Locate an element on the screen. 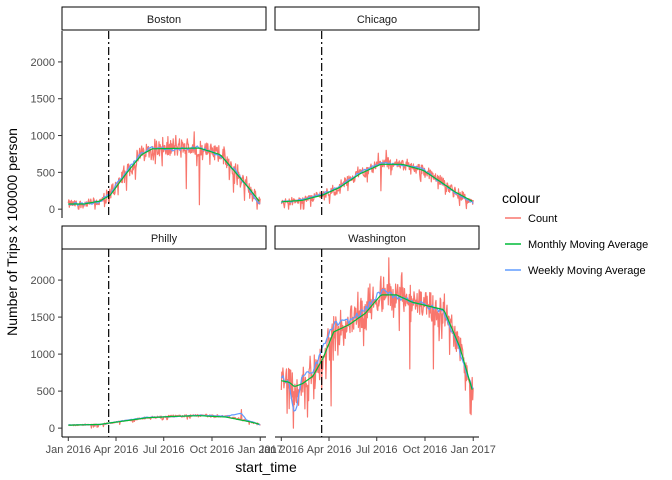 The image size is (672, 480). legend-item: Count is located at coordinates (531, 219).